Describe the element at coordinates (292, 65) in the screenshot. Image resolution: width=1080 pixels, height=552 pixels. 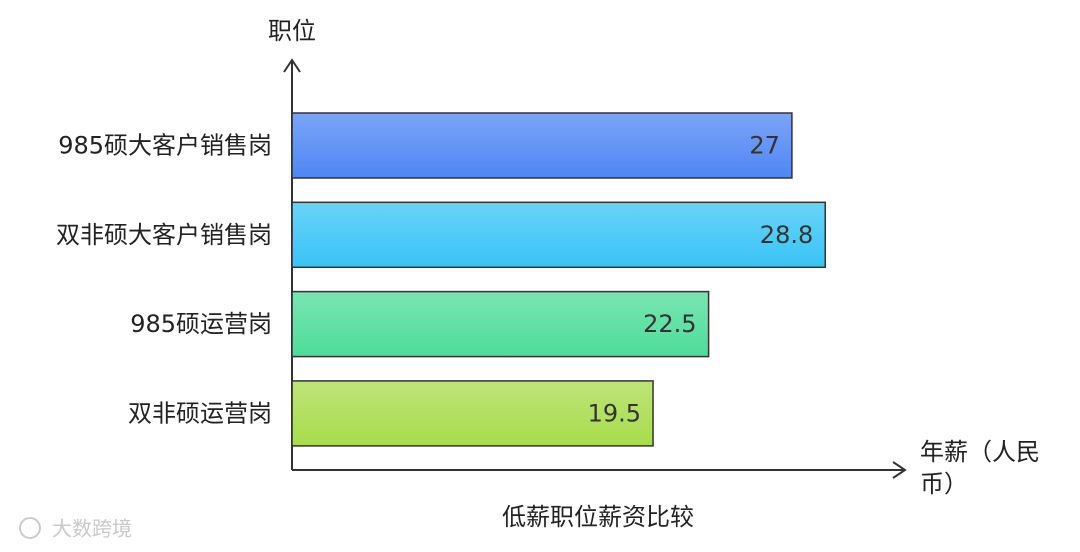
I see `y-axis-arrow` at that location.